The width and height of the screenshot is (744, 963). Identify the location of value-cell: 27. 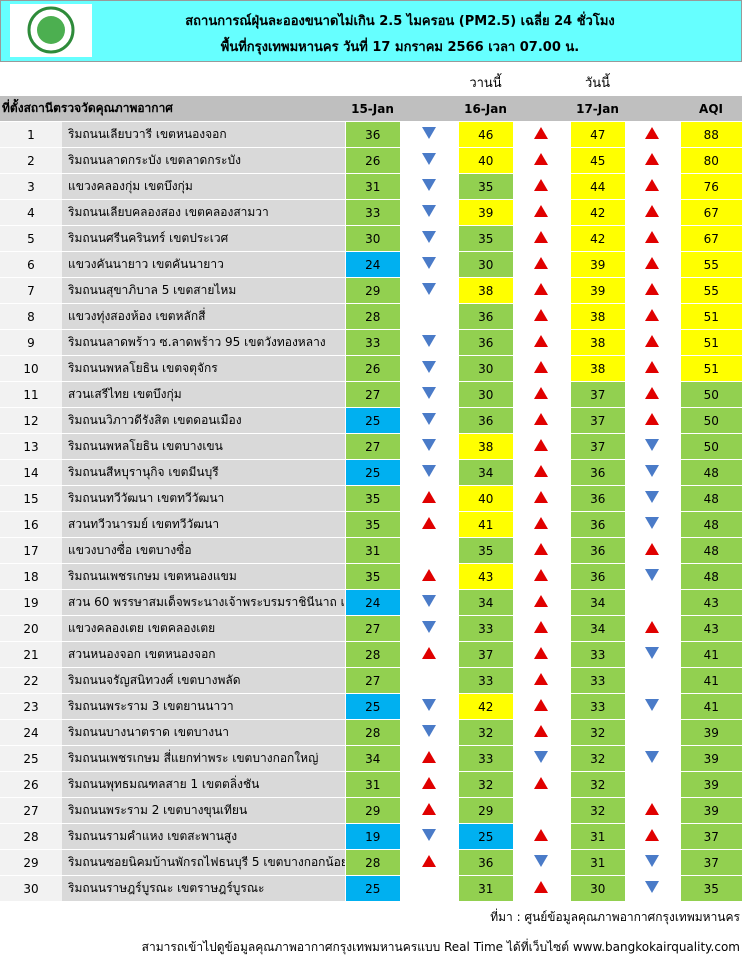
(372, 394).